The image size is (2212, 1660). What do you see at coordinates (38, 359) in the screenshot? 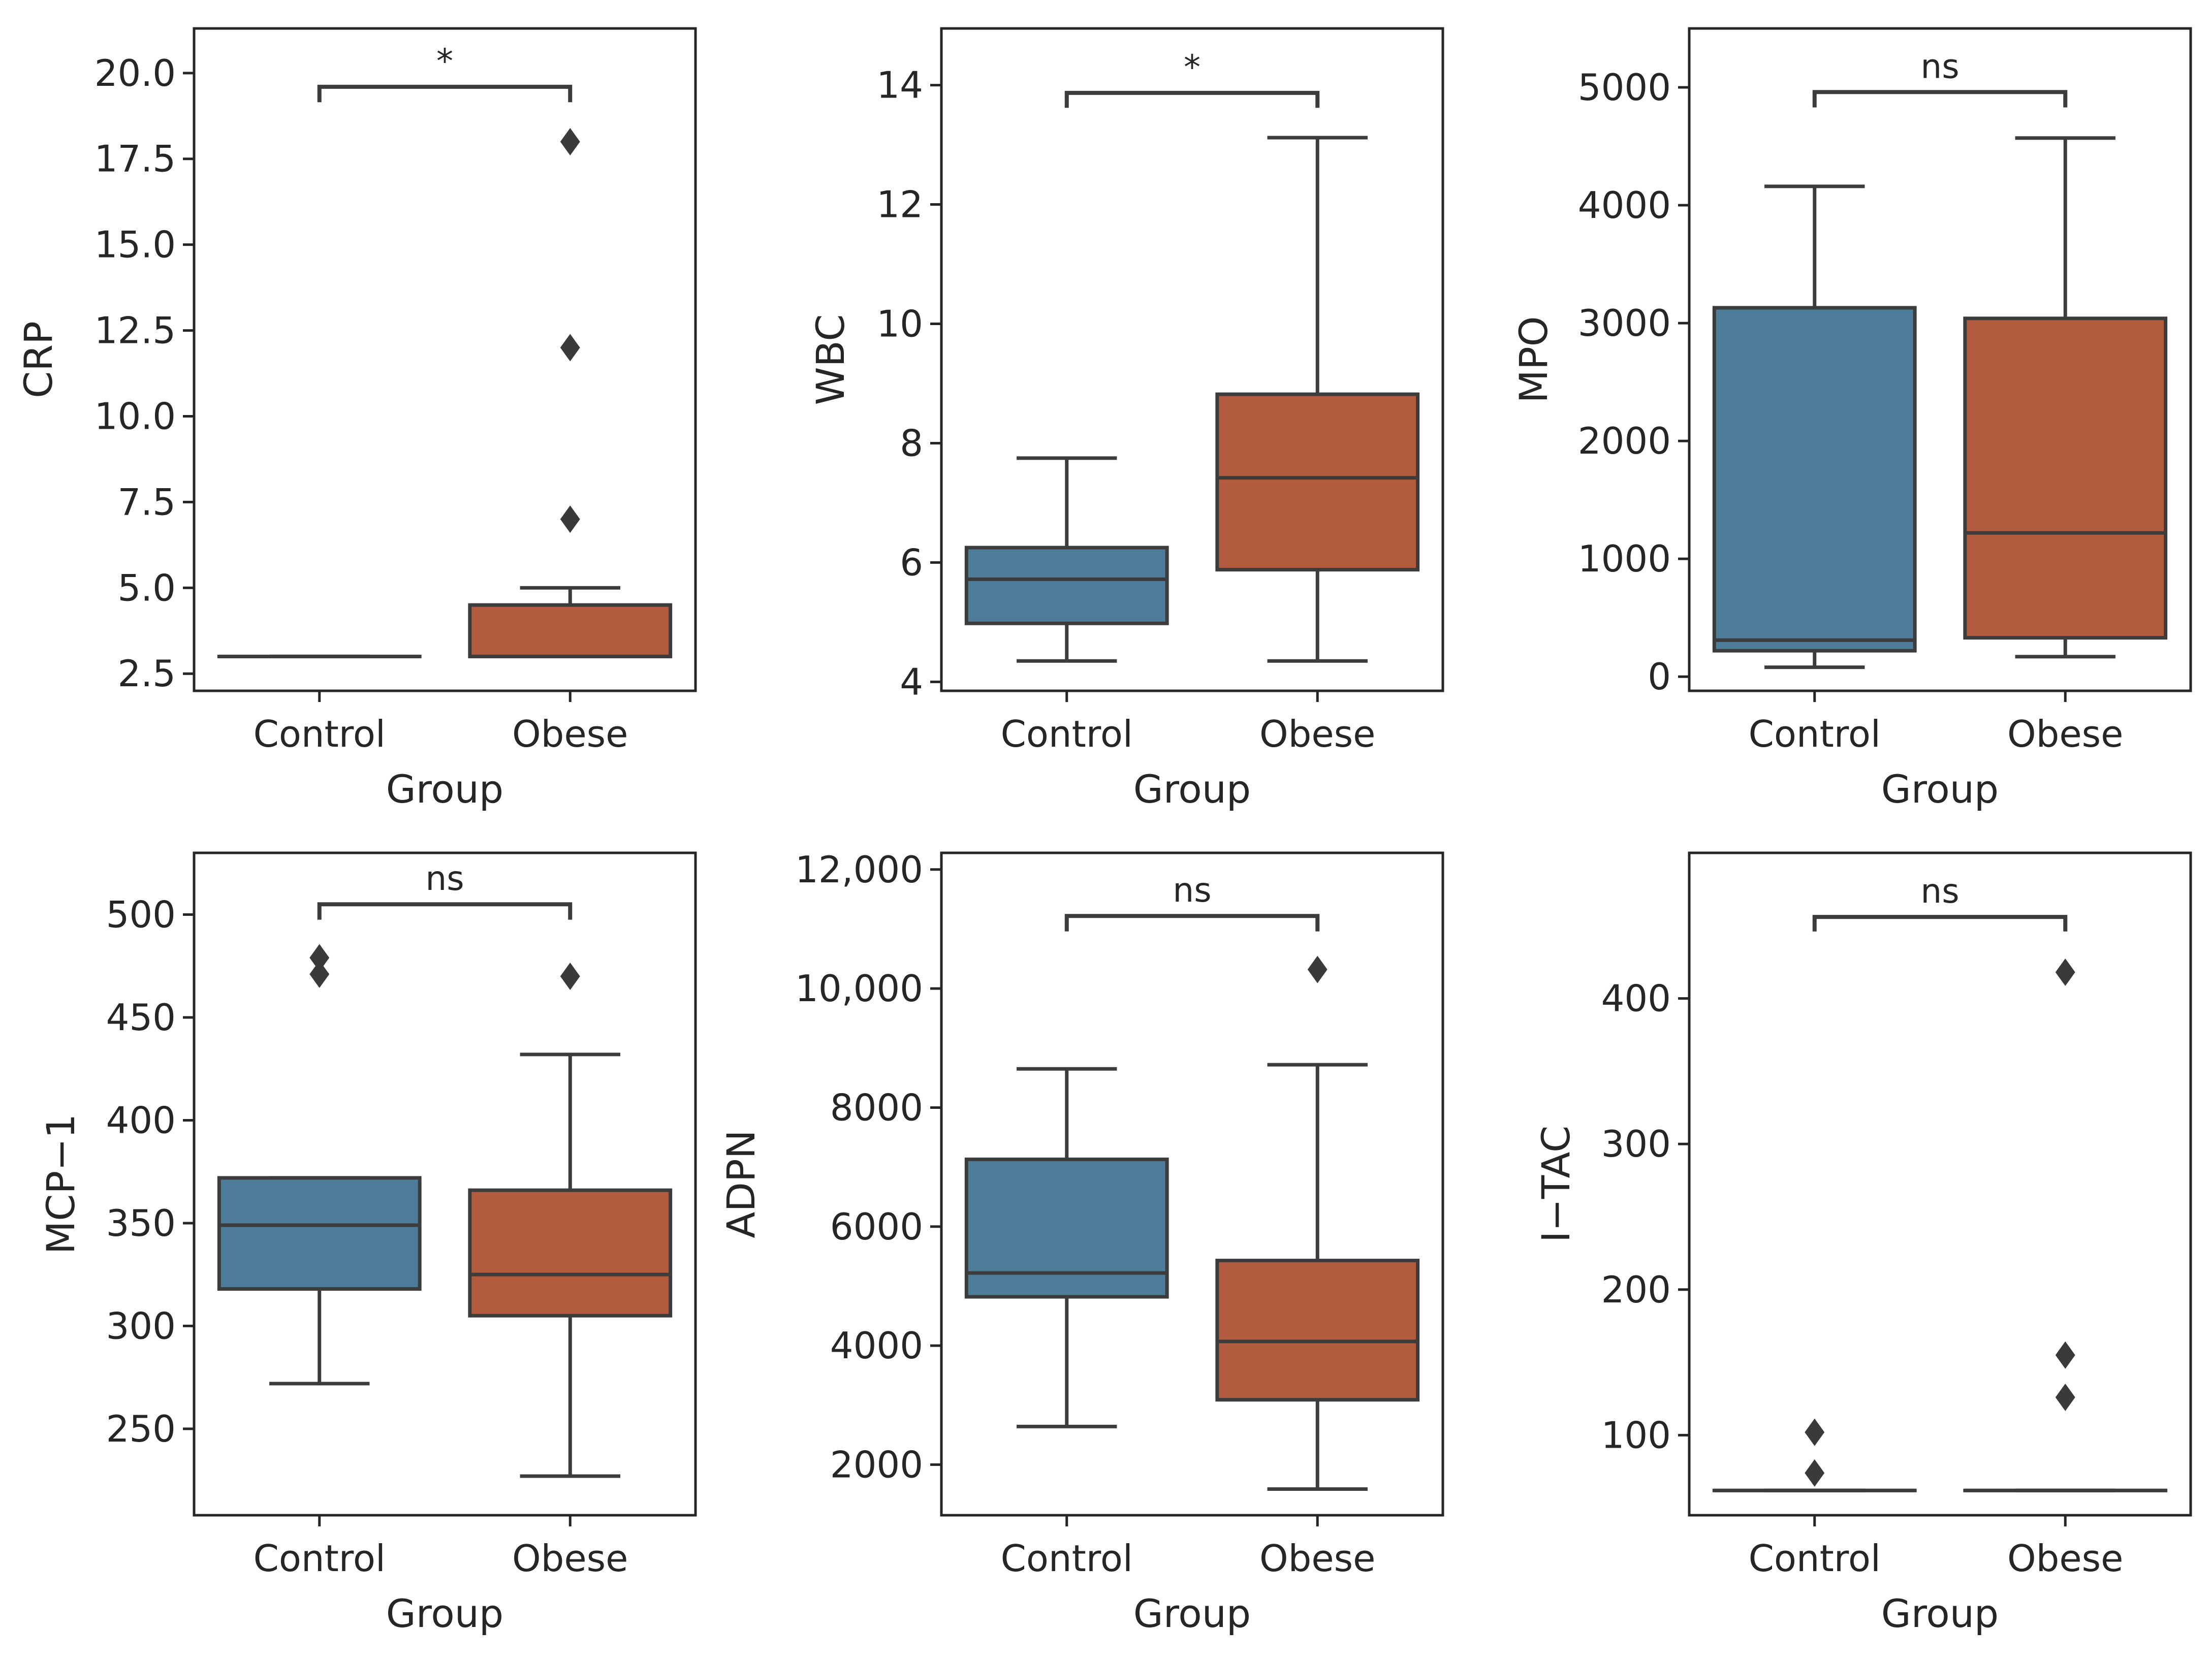
I see `y-axis-title: CRP` at bounding box center [38, 359].